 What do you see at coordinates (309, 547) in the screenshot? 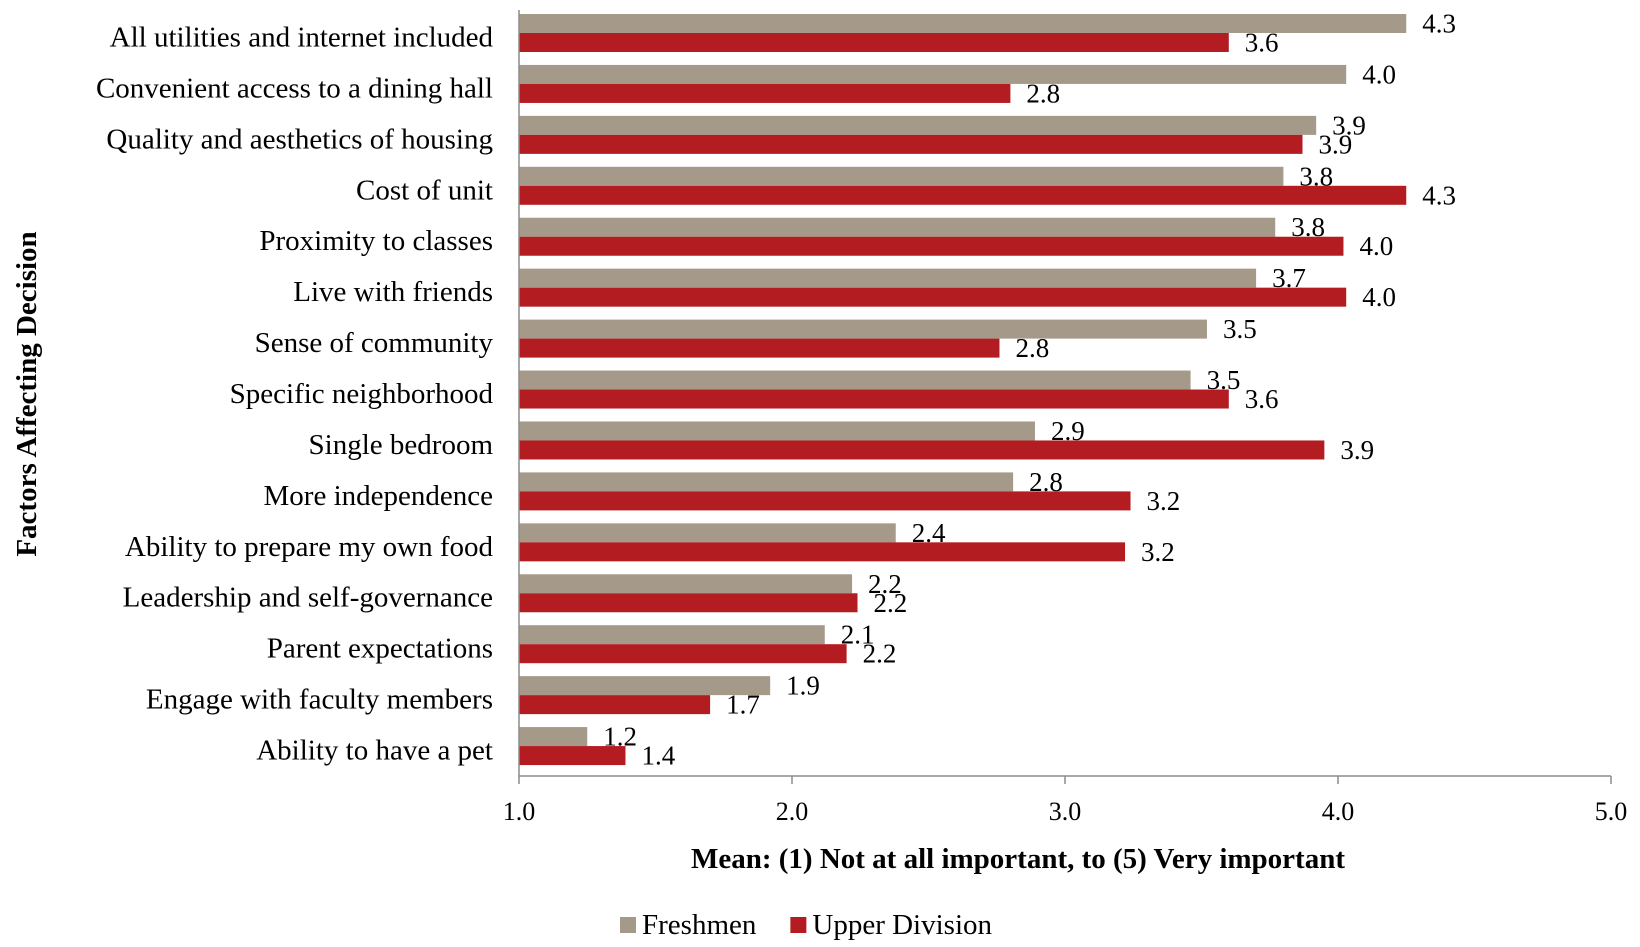
I see `category-label: Ability to prepare my own food` at bounding box center [309, 547].